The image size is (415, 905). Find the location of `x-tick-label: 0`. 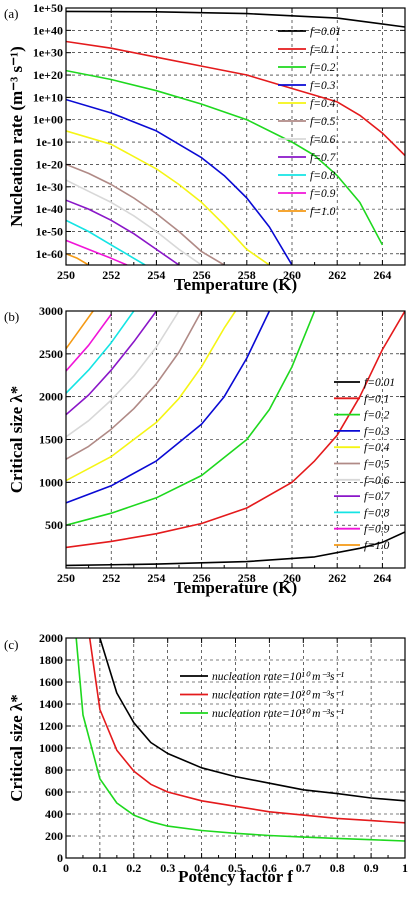

x-tick-label: 0 is located at coordinates (66, 868).